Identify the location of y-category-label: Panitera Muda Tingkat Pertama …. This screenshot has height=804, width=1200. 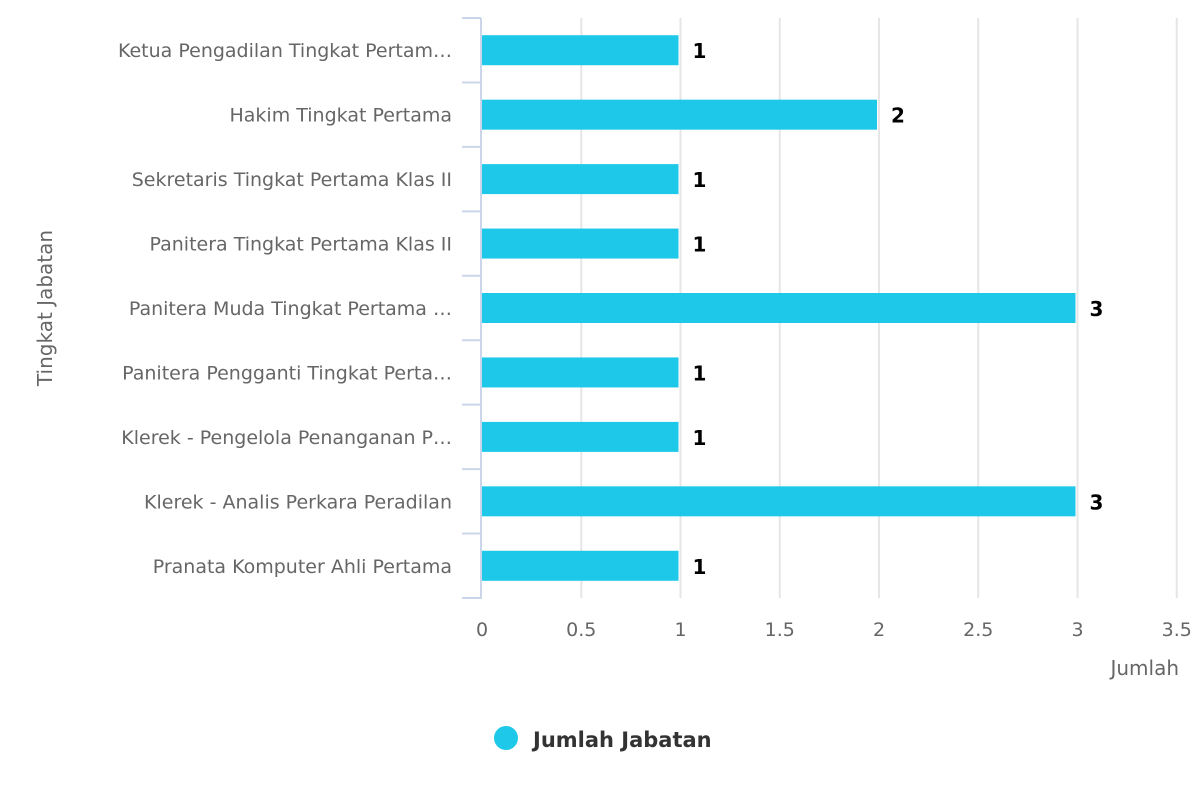
(290, 309).